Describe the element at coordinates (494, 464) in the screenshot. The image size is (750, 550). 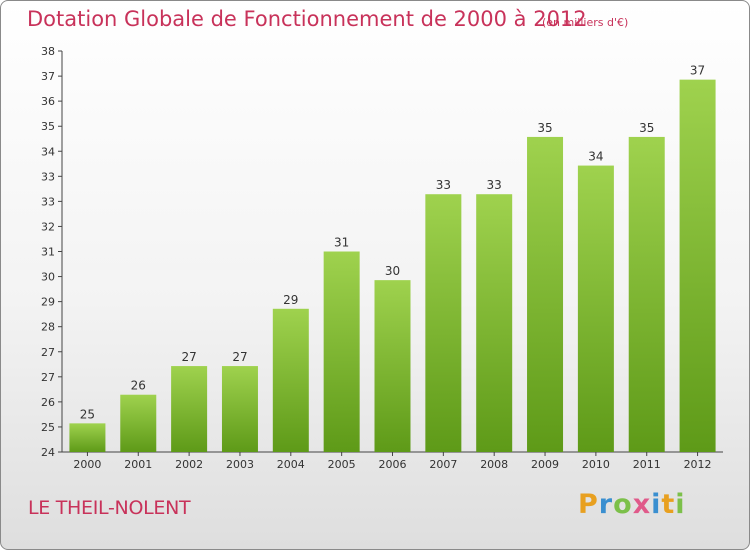
I see `x-tick-label-2008: 2008` at that location.